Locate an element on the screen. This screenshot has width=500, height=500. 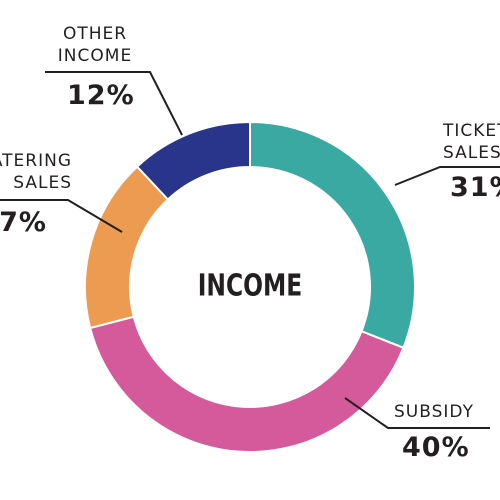
donut-segment is located at coordinates (127, 247).